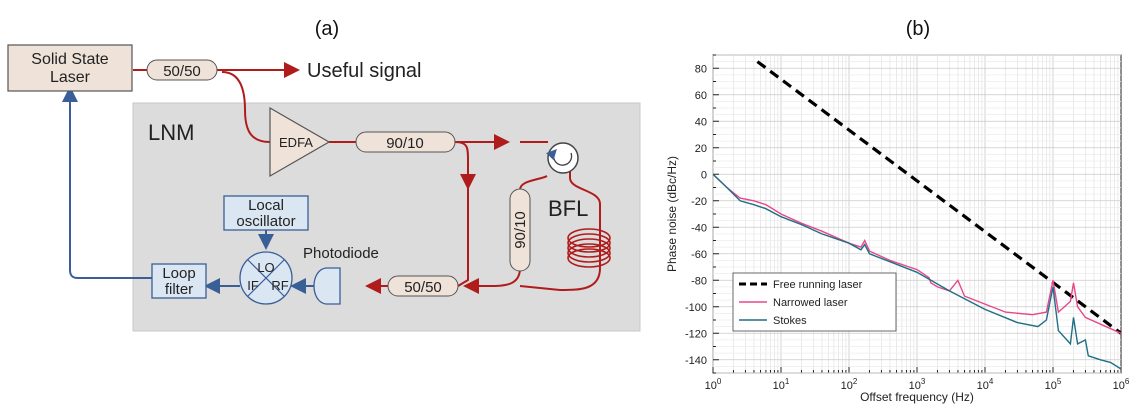  Describe the element at coordinates (818, 285) in the screenshot. I see `legend-label: Free running laser` at that location.